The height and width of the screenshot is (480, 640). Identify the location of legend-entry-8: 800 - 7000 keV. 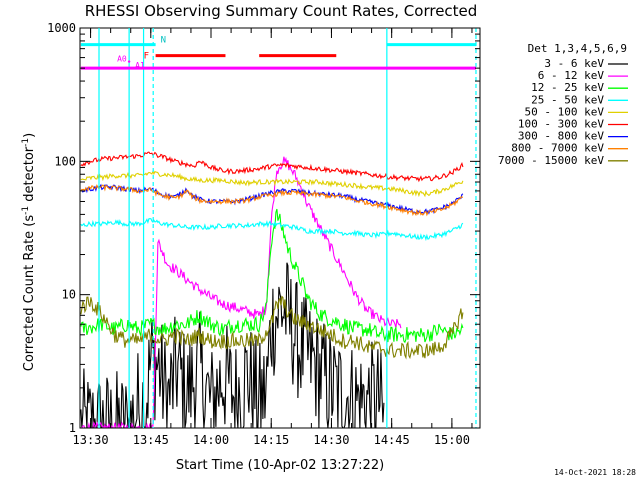
(557, 148).